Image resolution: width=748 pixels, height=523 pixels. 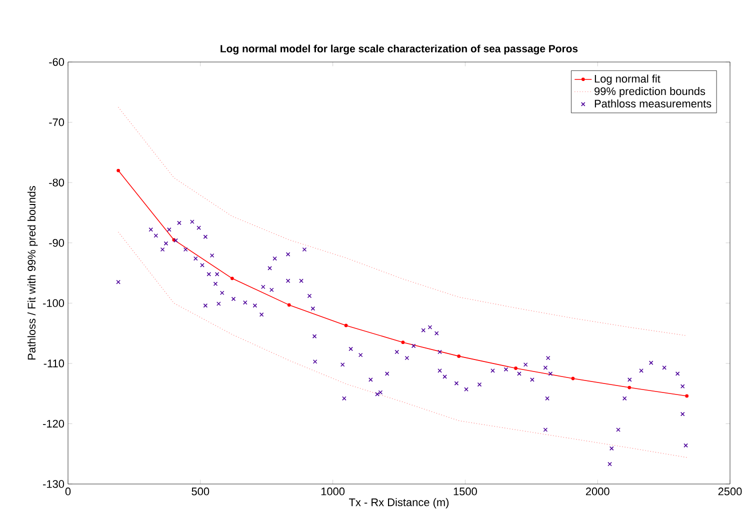 I want to click on legend-label: Log normal fit, so click(x=627, y=79).